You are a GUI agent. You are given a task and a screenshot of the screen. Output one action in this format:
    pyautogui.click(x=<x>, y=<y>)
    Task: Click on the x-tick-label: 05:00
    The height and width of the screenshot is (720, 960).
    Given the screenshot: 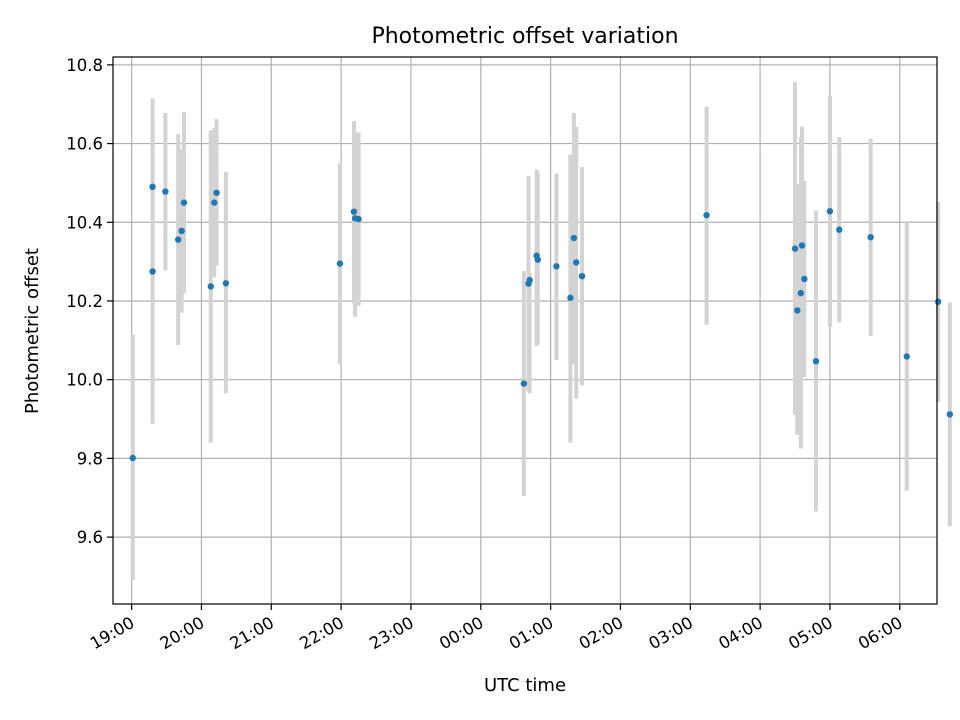 What is the action you would take?
    pyautogui.click(x=810, y=633)
    